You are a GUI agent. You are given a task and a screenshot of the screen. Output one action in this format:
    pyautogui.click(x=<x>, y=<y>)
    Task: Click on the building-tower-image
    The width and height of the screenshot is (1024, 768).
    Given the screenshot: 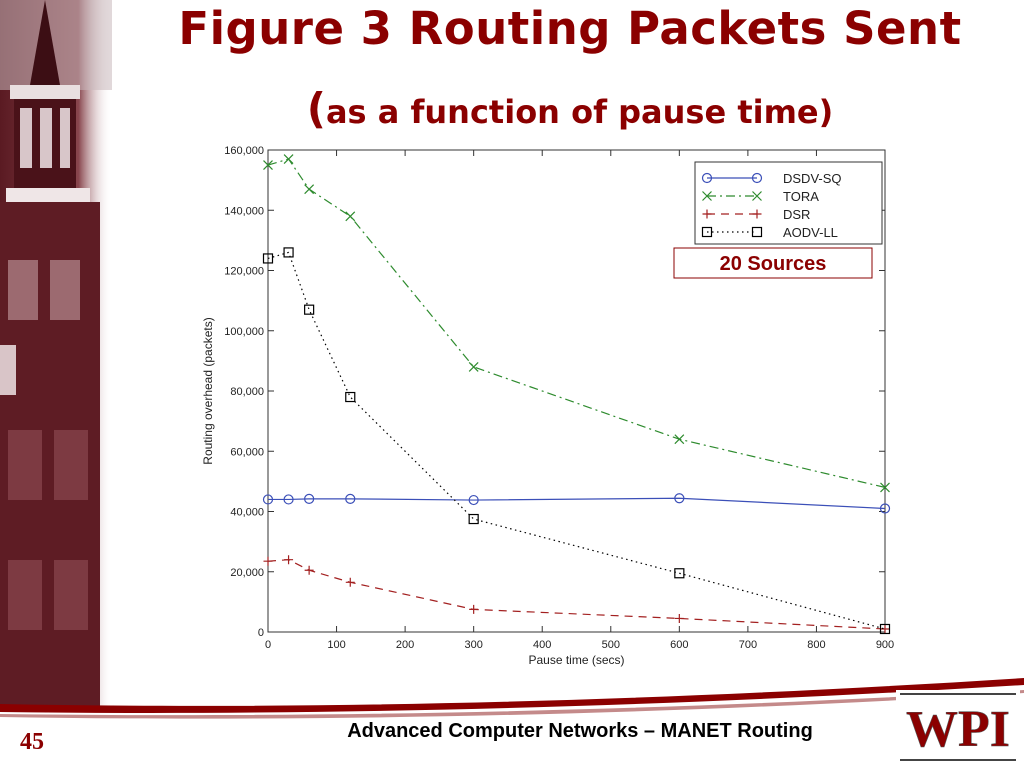 What is the action you would take?
    pyautogui.click(x=56, y=356)
    